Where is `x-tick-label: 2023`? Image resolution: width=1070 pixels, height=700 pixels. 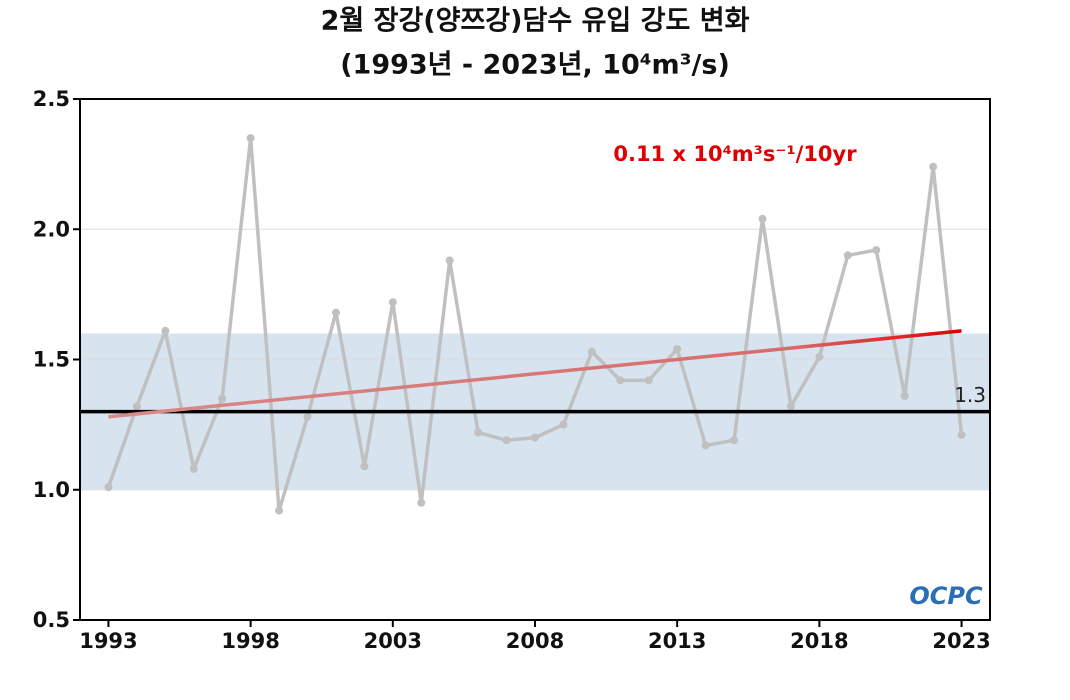
x-tick-label: 2023 is located at coordinates (961, 641).